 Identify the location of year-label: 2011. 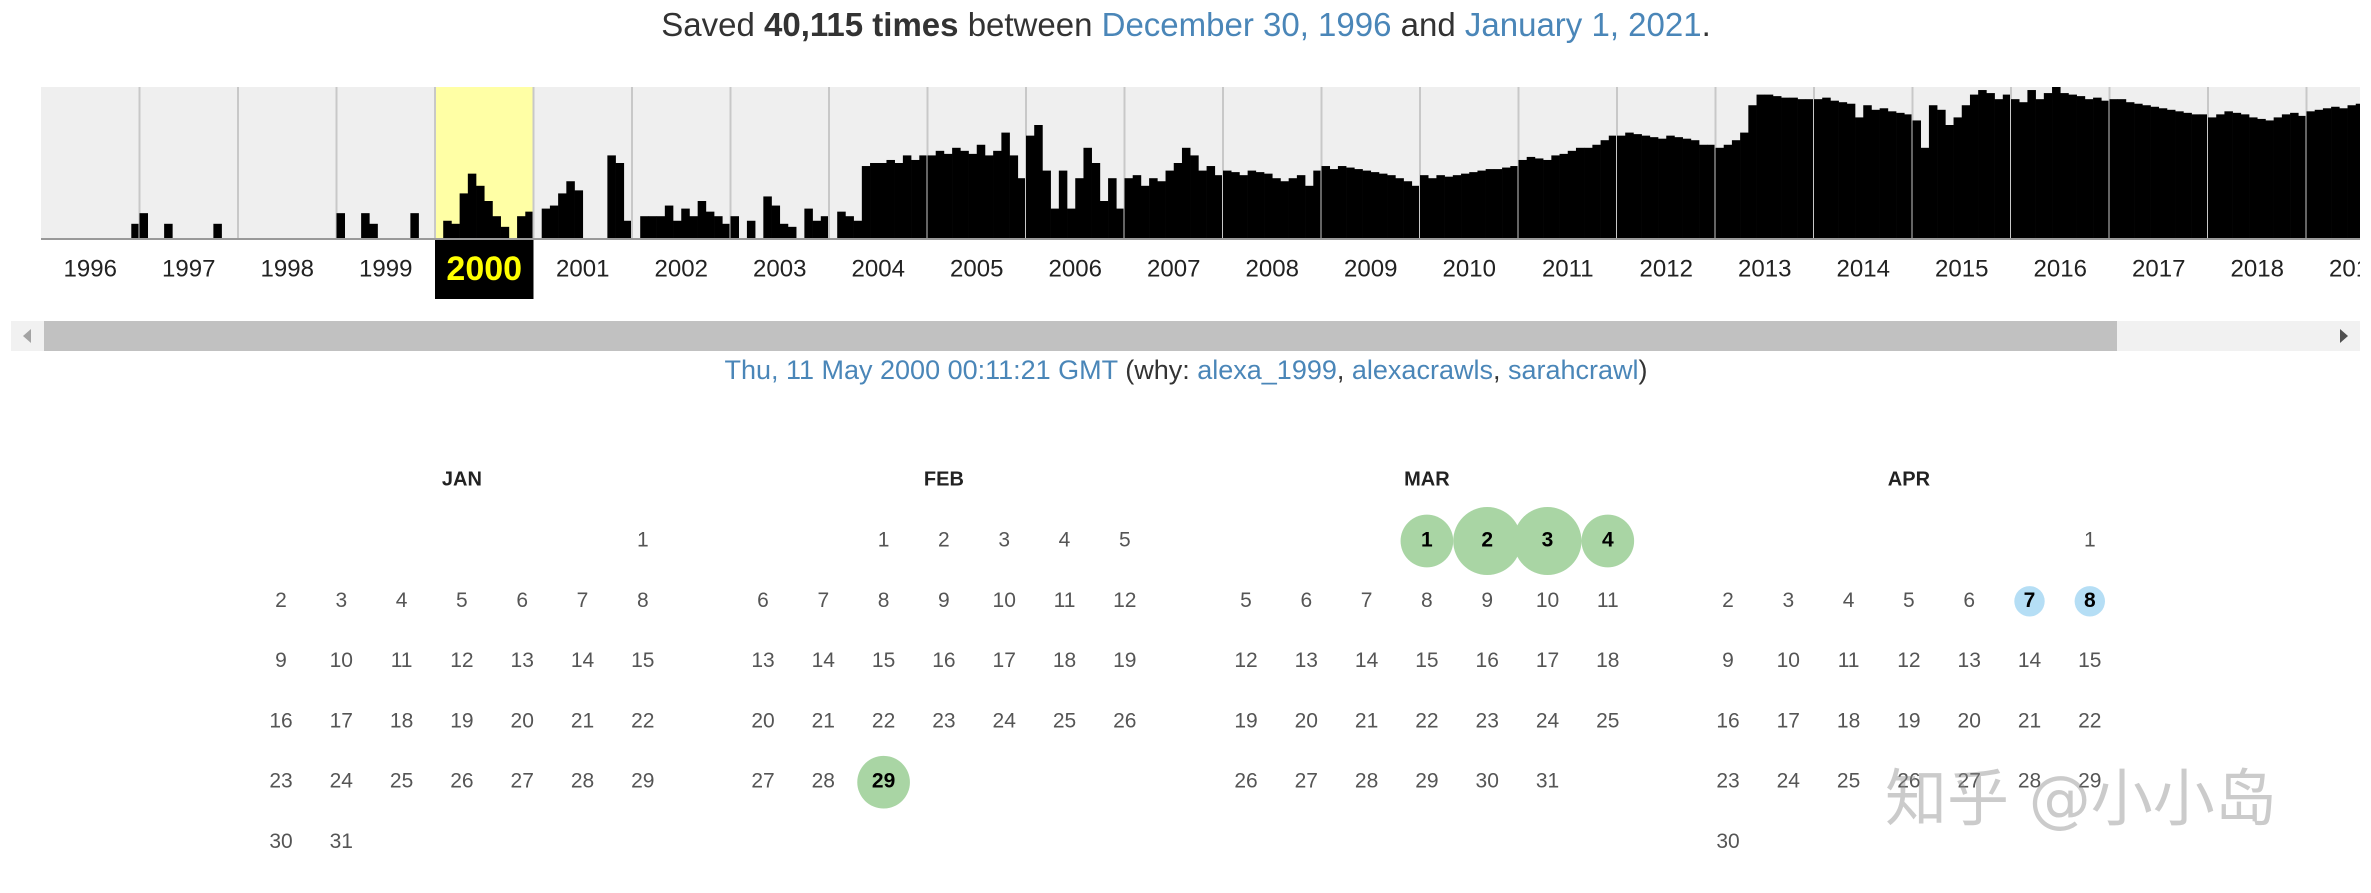
(1568, 268).